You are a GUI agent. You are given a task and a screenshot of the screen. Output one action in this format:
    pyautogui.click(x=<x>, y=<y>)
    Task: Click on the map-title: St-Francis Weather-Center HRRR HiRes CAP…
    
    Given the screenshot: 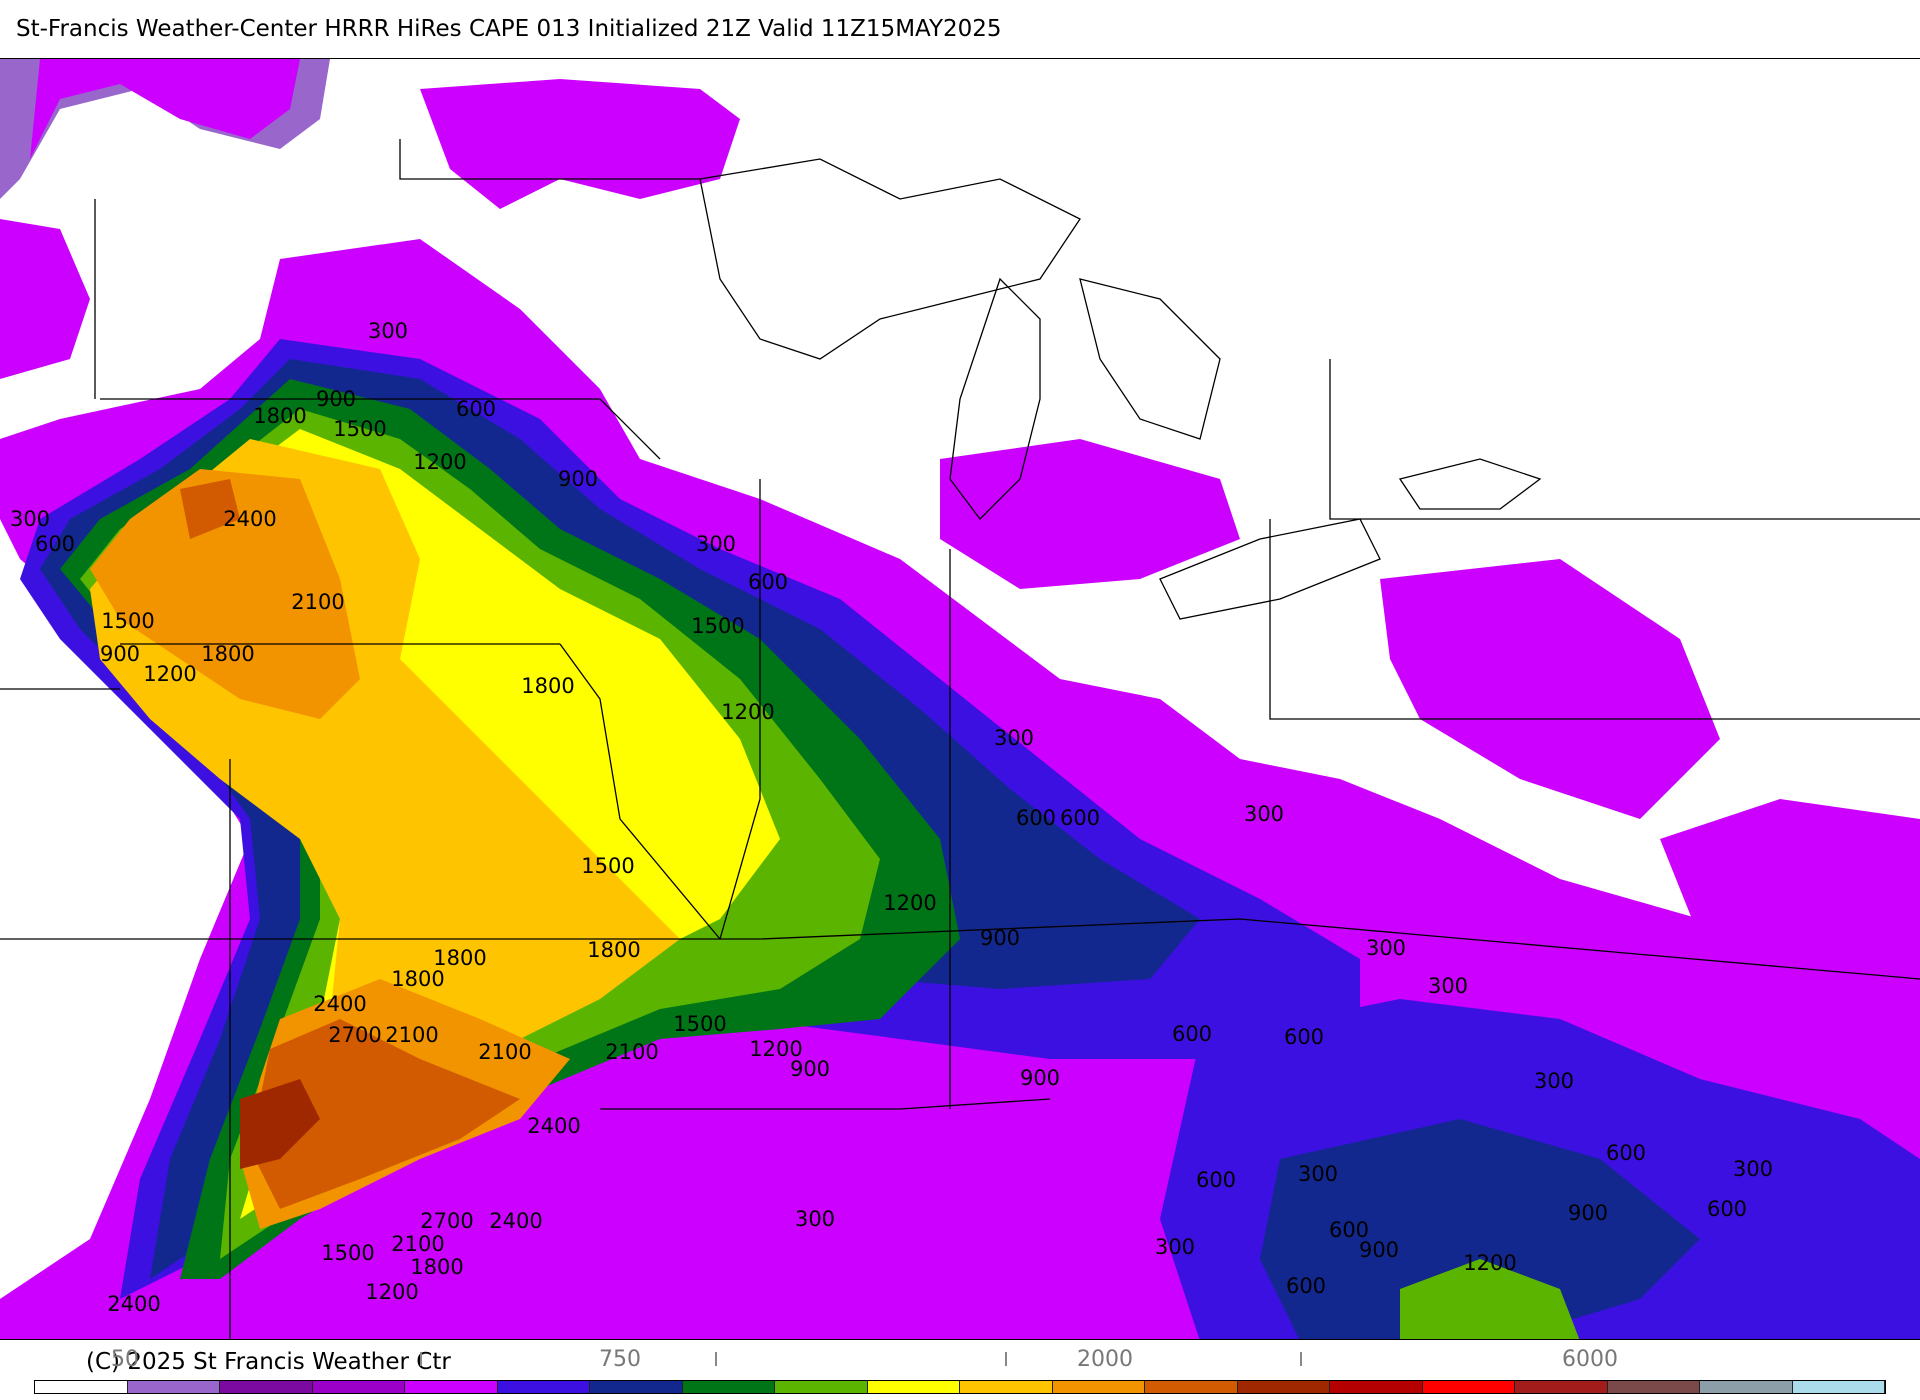 What is the action you would take?
    pyautogui.click(x=509, y=29)
    